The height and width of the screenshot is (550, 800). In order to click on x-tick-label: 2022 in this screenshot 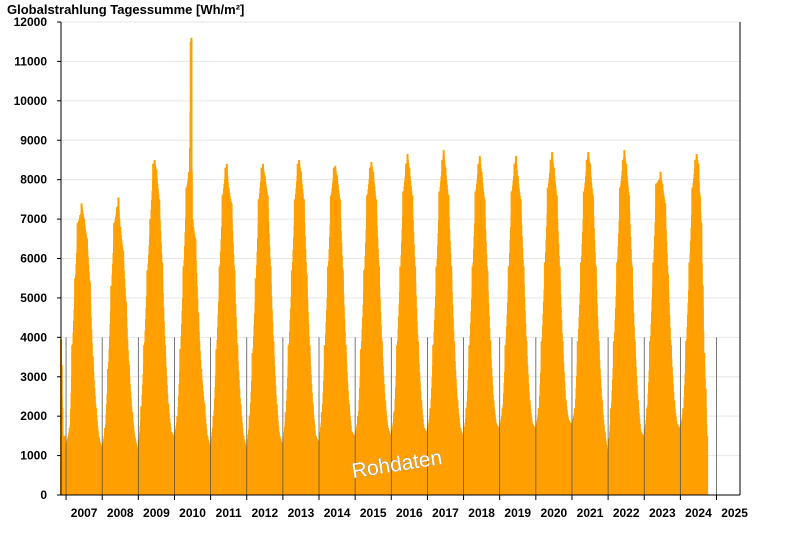, I will do `click(626, 513)`.